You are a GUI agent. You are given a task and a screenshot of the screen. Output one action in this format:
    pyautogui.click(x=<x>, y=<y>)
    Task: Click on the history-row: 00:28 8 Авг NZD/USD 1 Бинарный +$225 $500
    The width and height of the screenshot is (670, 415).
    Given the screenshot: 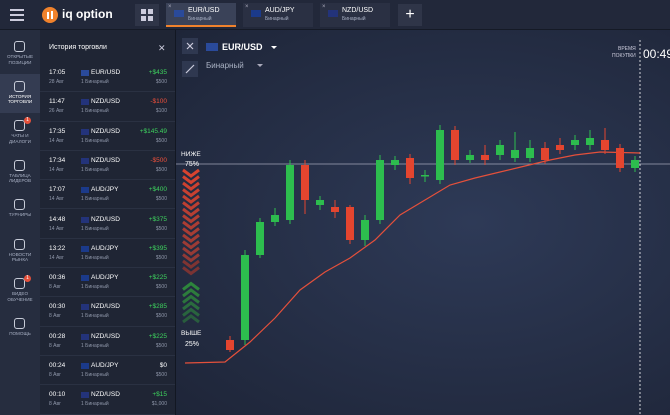 What is the action you would take?
    pyautogui.click(x=107, y=341)
    